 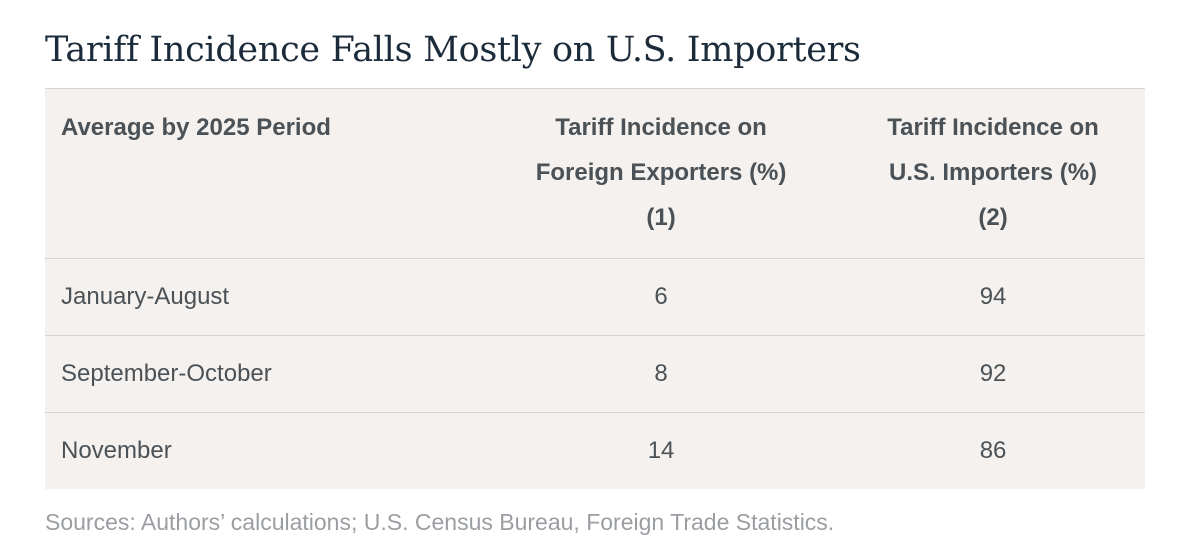 I want to click on row-us-importers-value: 94, so click(x=993, y=297).